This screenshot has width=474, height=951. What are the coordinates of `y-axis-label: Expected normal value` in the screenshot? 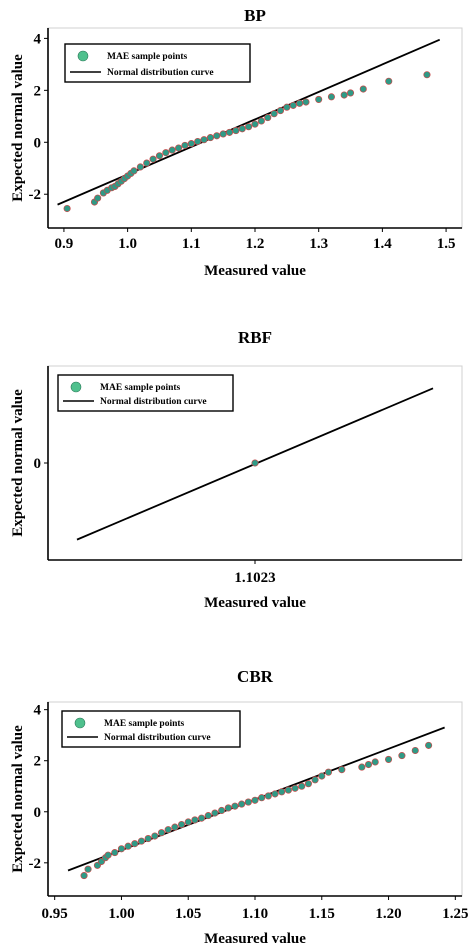 It's located at (18, 463).